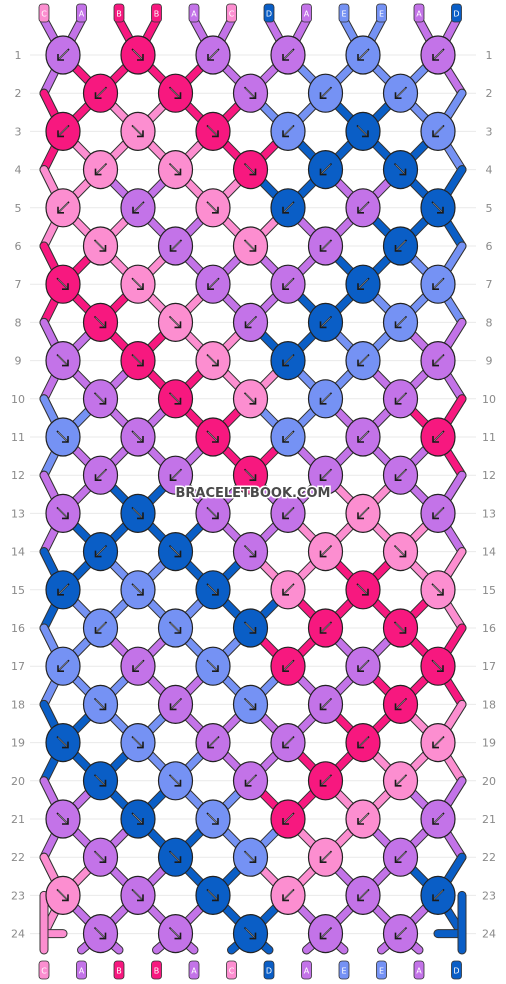  What do you see at coordinates (489, 857) in the screenshot?
I see `row-label-right: 22` at bounding box center [489, 857].